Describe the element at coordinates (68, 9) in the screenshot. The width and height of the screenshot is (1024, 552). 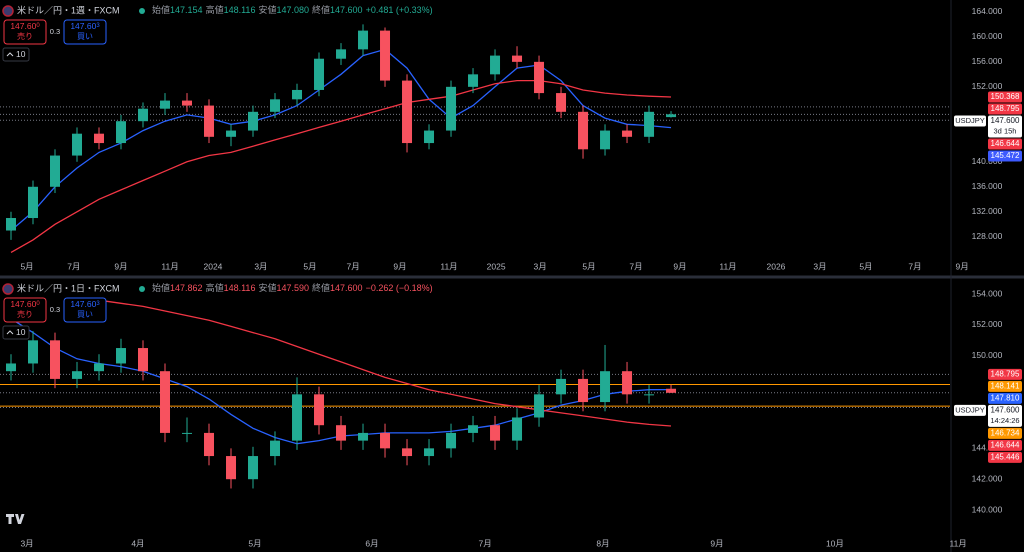
I see `symbol-title: 米ドル／円・1週・FXCM` at that location.